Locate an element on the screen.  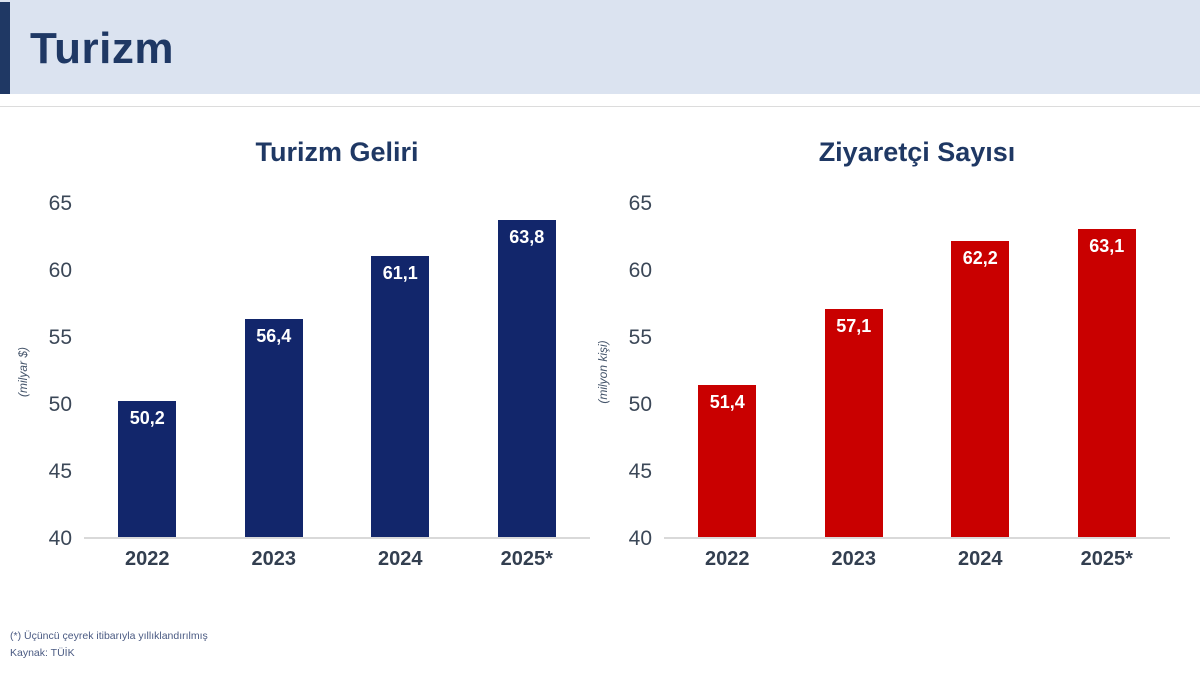
bar-slot: 62,2 is located at coordinates (980, 370).